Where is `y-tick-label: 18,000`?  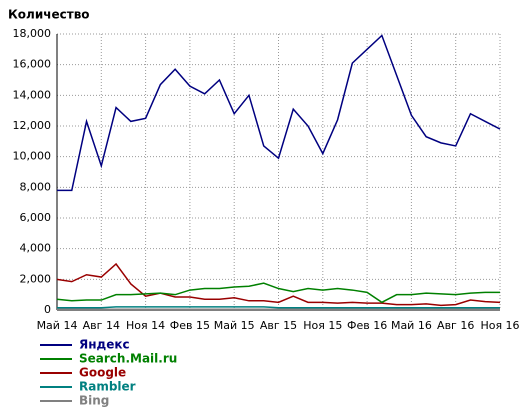
y-tick-label: 18,000 is located at coordinates (32, 33).